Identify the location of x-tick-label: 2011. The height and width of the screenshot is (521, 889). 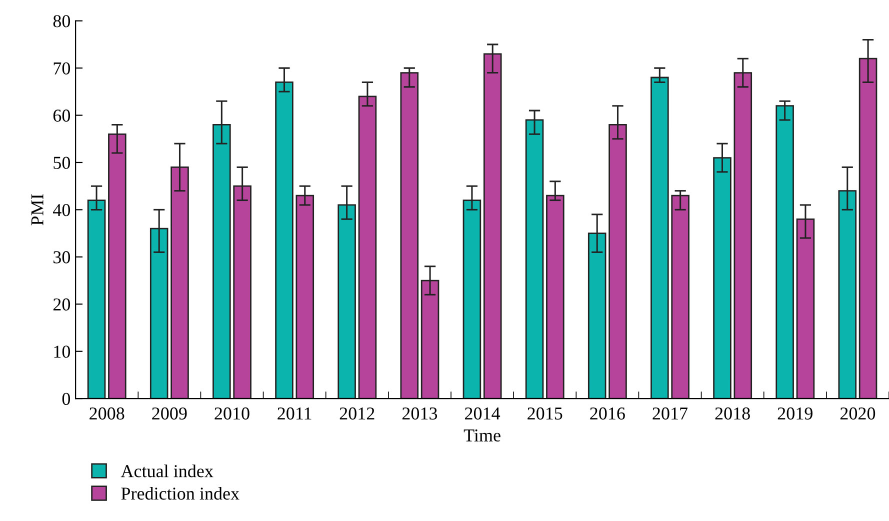
(295, 413).